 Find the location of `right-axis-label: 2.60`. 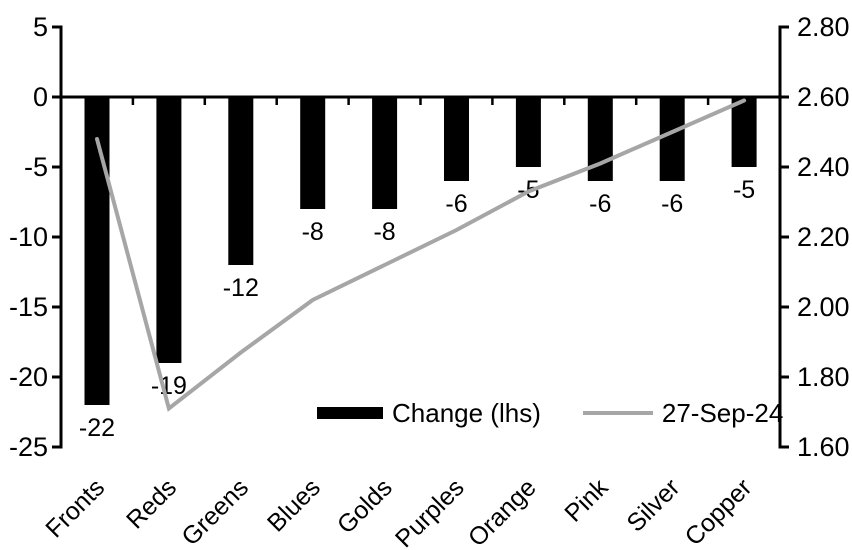

right-axis-label: 2.60 is located at coordinates (823, 97).